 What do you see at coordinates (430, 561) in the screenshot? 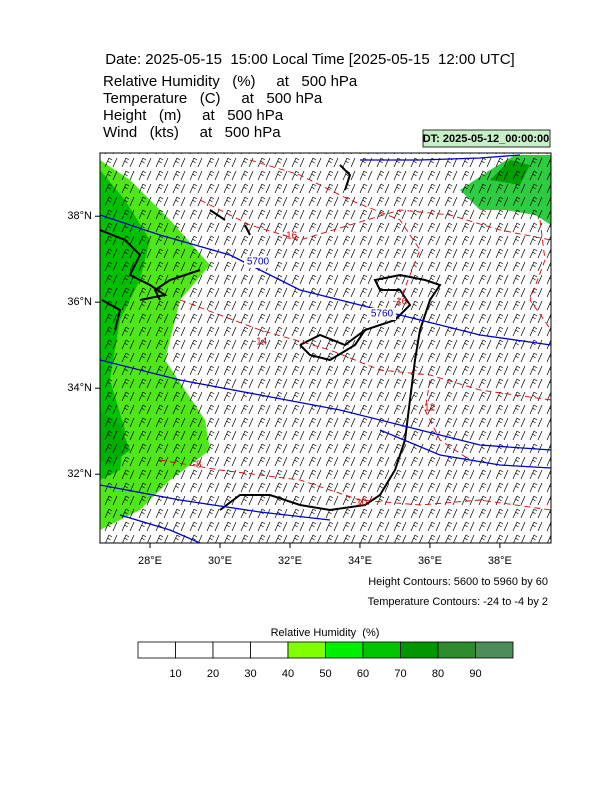
I see `x-tick-label: 36°E` at bounding box center [430, 561].